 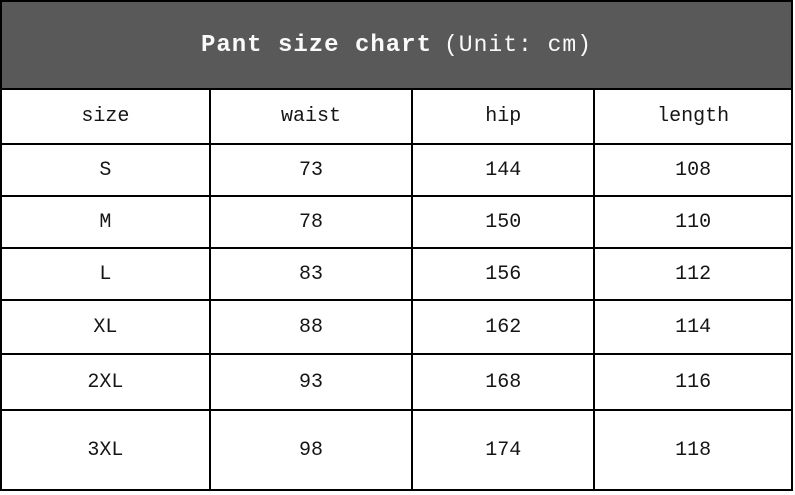 I want to click on table-row-2xl: 2XL 93 168 116, so click(x=396, y=382).